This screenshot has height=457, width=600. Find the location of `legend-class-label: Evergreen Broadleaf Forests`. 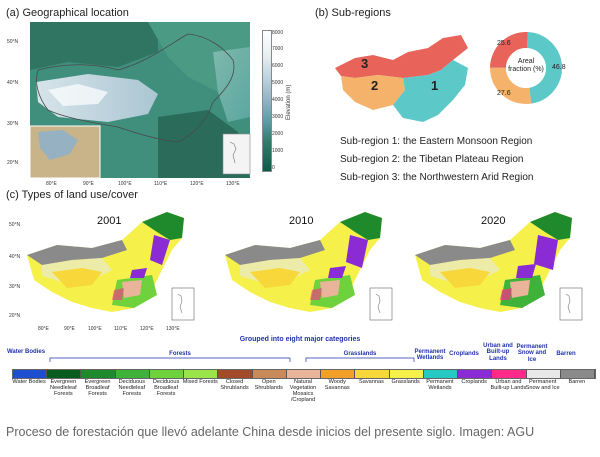

legend-class-label: Evergreen Broadleaf Forests is located at coordinates (97, 388).